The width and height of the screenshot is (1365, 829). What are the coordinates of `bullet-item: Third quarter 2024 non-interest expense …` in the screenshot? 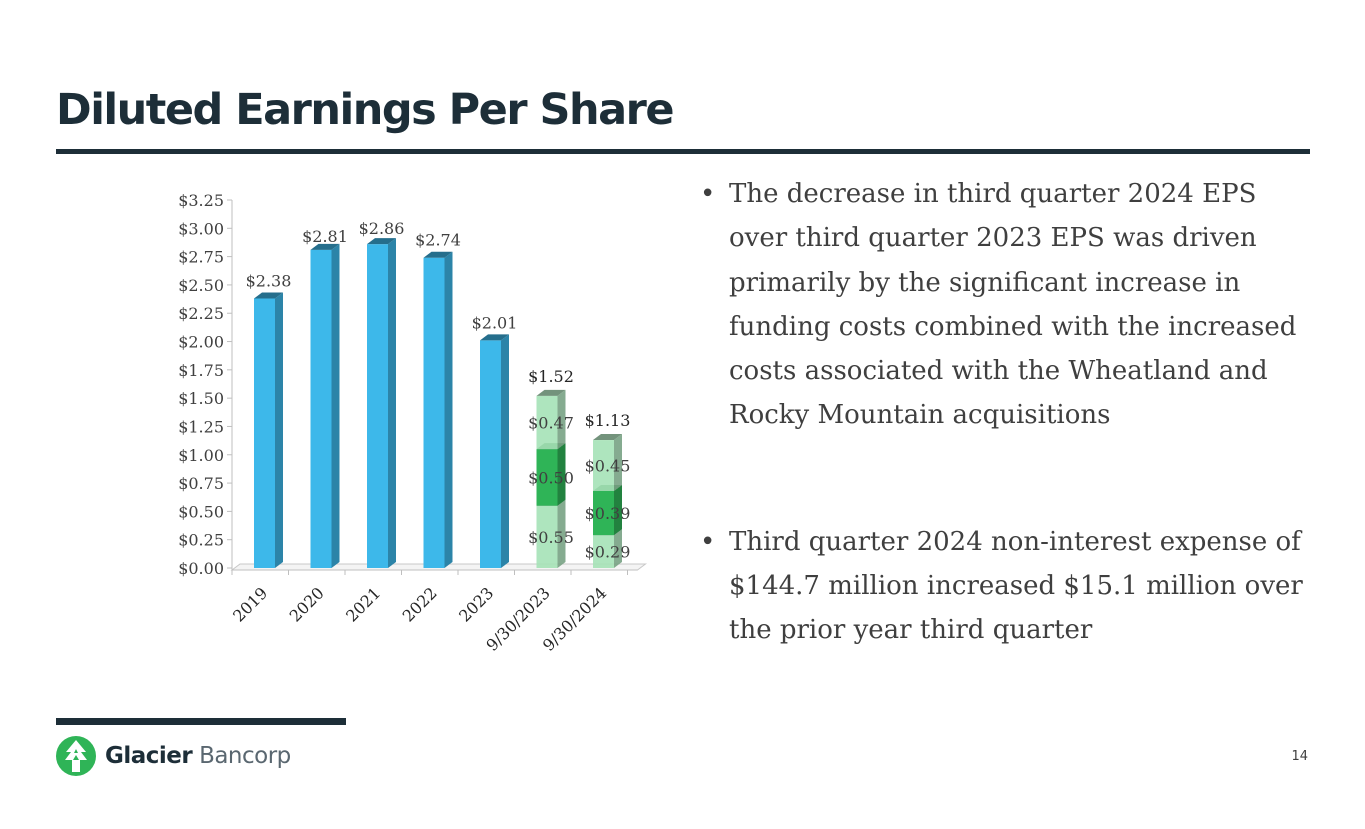 It's located at (1010, 586).